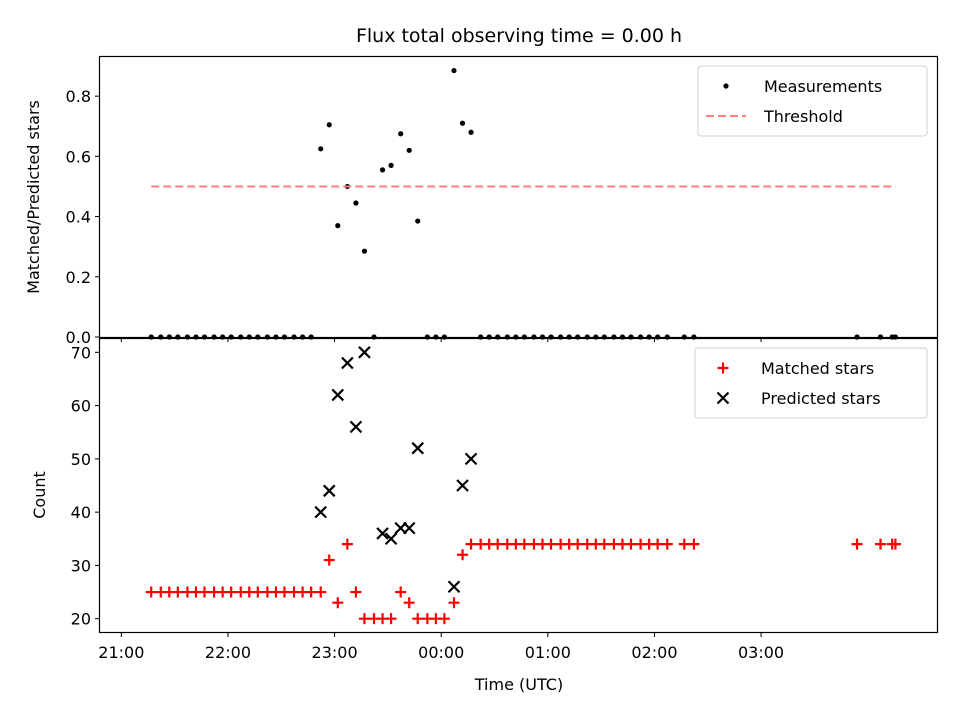  Describe the element at coordinates (81, 565) in the screenshot. I see `y-tick-label: 30` at that location.